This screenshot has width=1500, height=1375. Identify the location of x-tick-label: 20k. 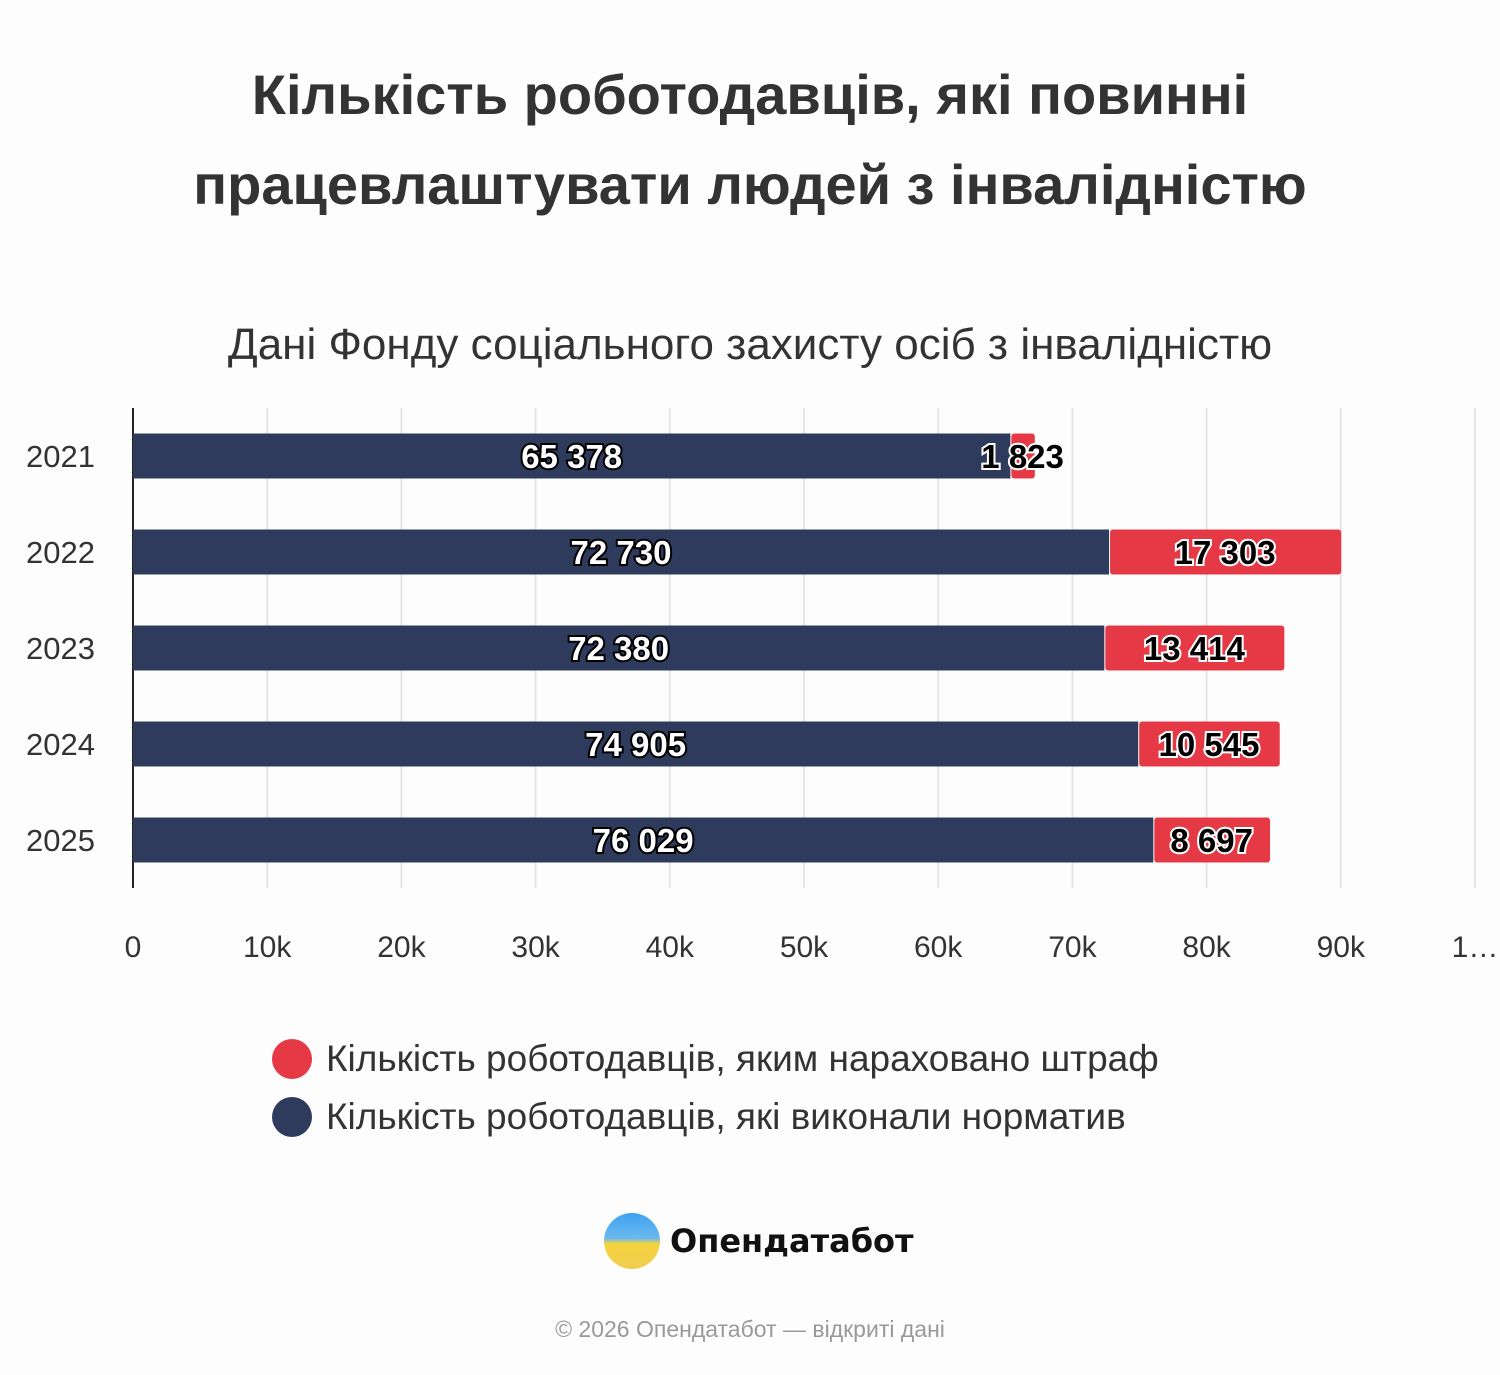
(401, 947).